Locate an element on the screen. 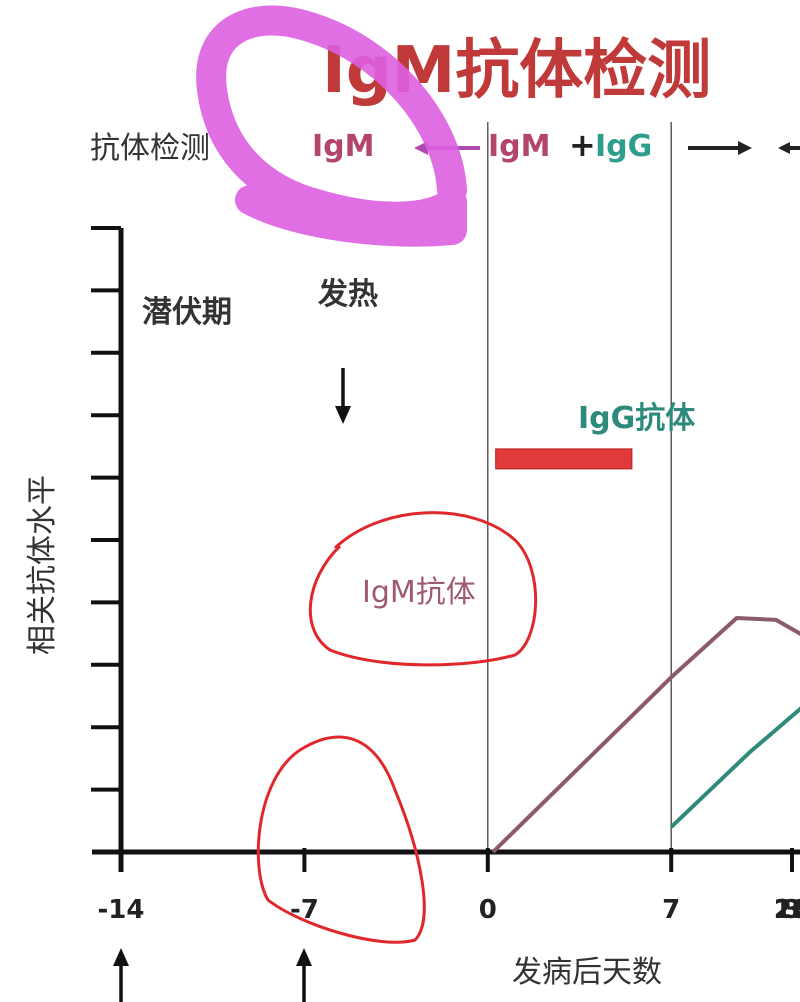 The width and height of the screenshot is (800, 1002). x-tick-label: 28 is located at coordinates (787, 910).